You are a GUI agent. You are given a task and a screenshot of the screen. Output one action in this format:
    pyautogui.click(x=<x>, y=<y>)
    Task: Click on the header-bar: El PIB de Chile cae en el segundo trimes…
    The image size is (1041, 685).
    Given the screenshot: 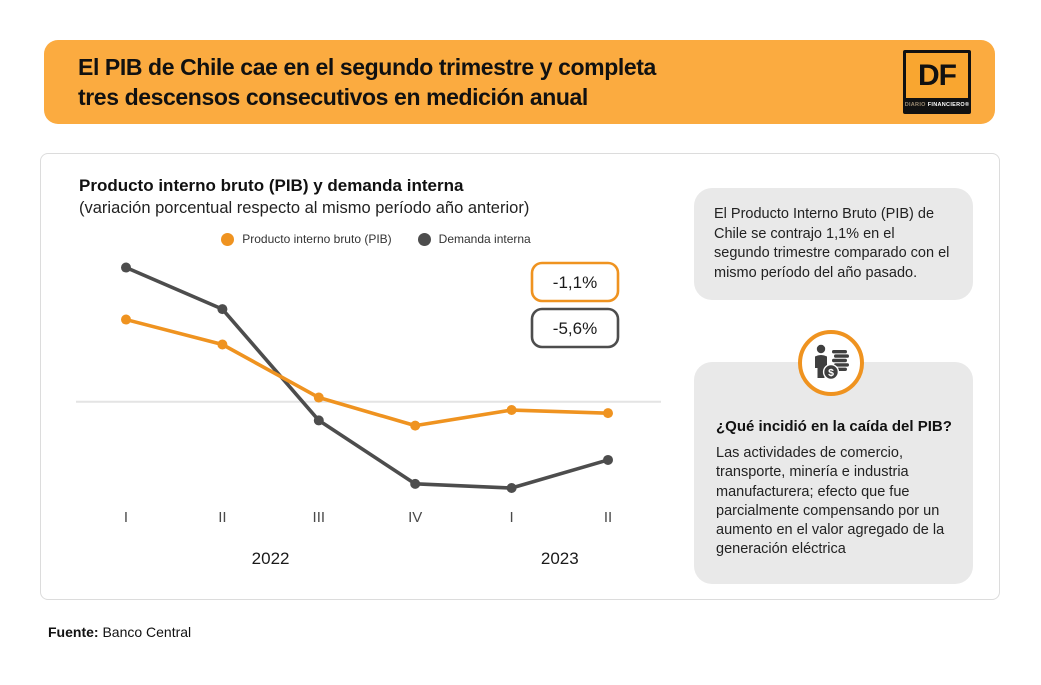 What is the action you would take?
    pyautogui.click(x=519, y=82)
    